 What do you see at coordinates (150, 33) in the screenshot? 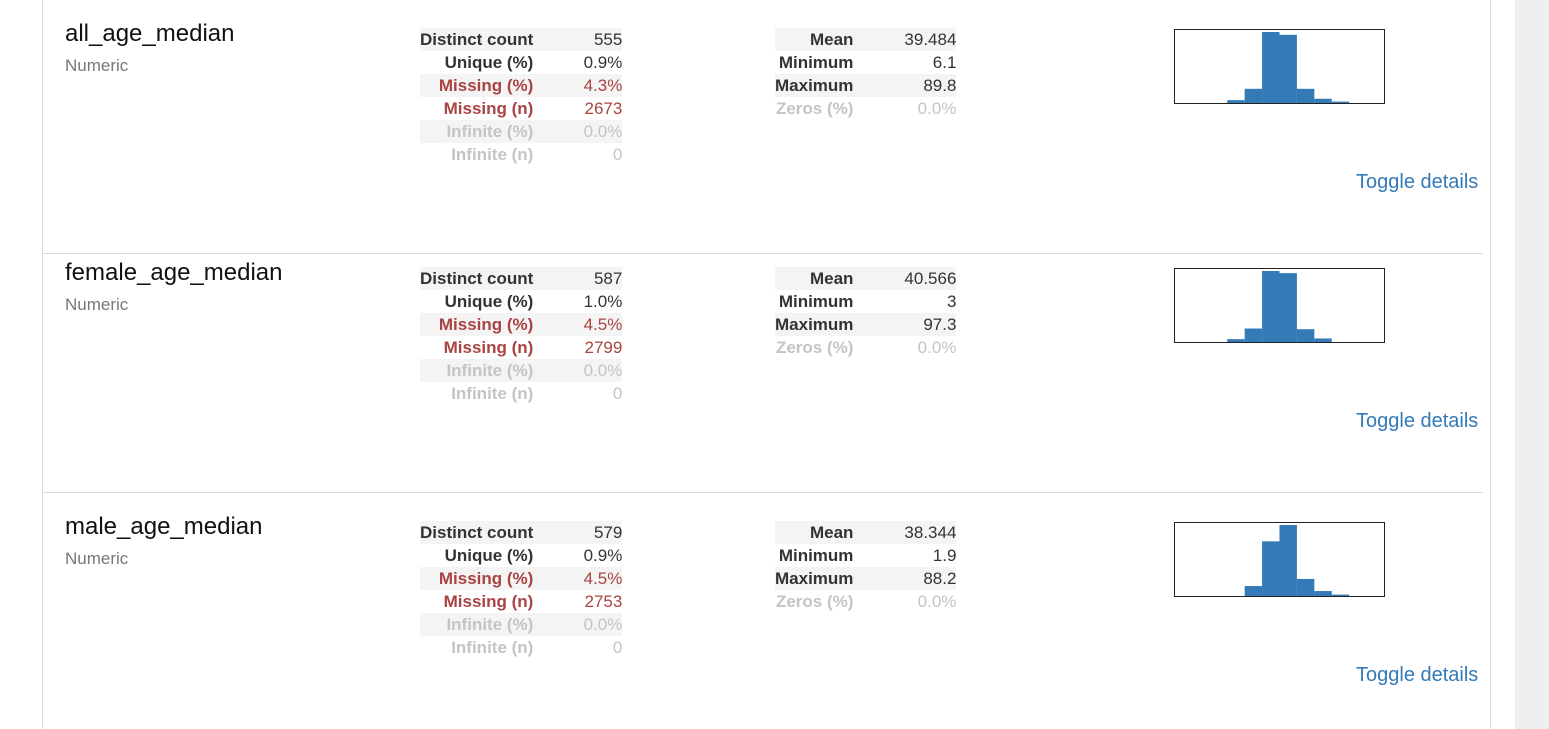
I see `variable-name: all_age_median` at bounding box center [150, 33].